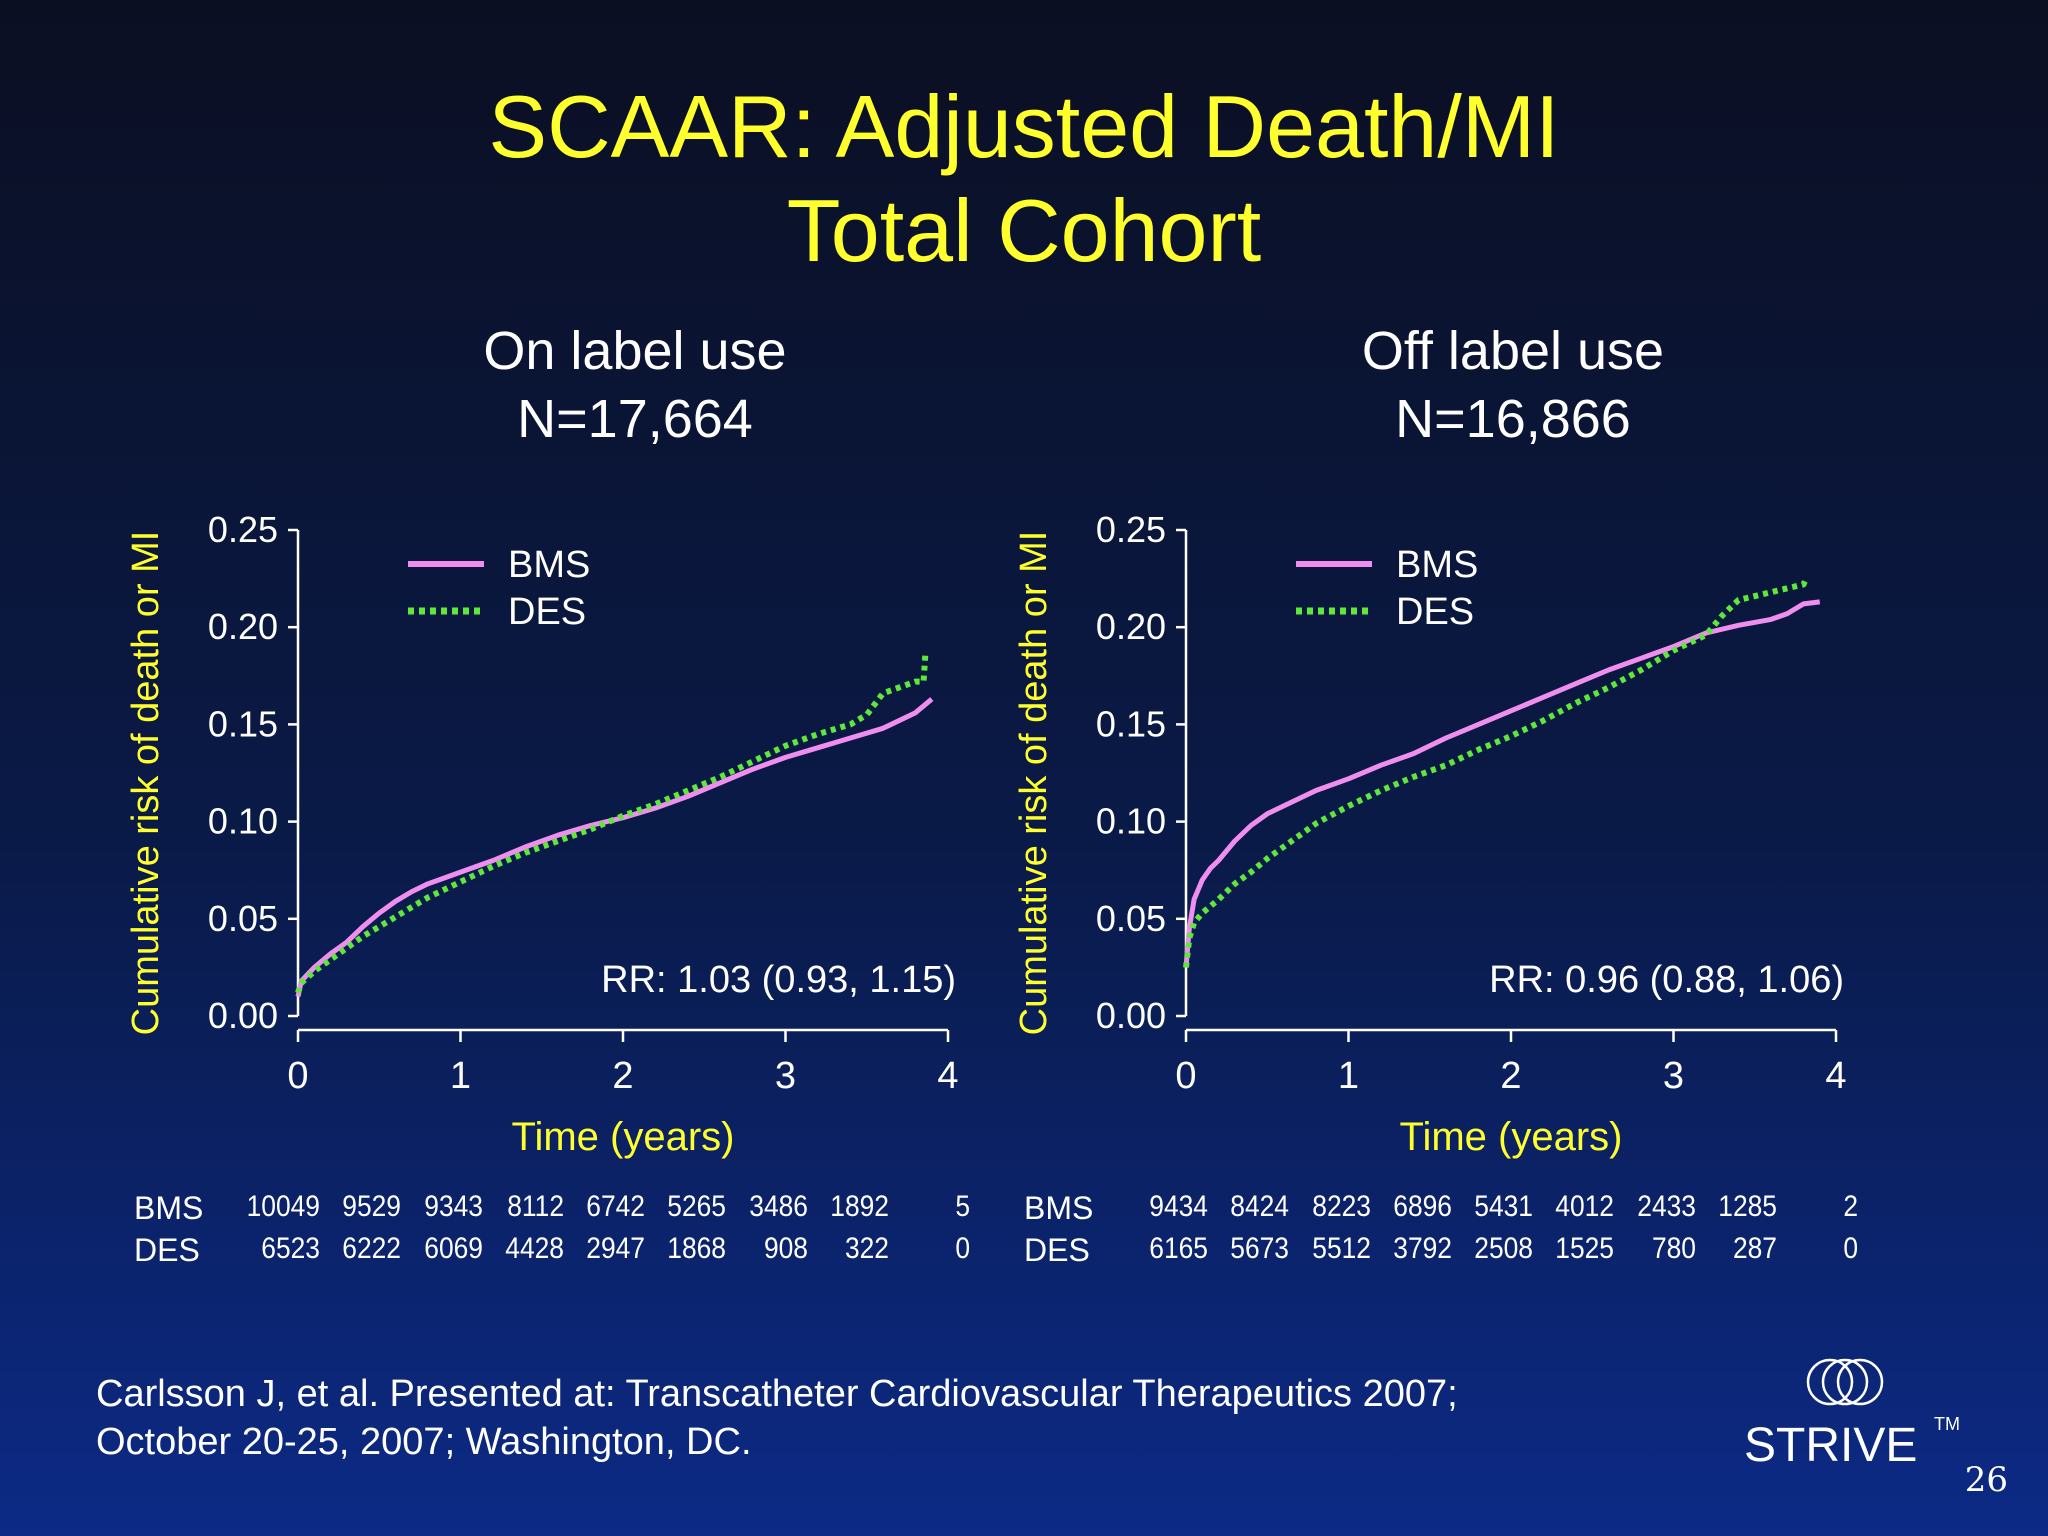 This screenshot has width=2048, height=1536. I want to click on at-risk-row-des: DES 6165 5673 5512 3792 2508 1525 780 287 0, so click(1444, 1252).